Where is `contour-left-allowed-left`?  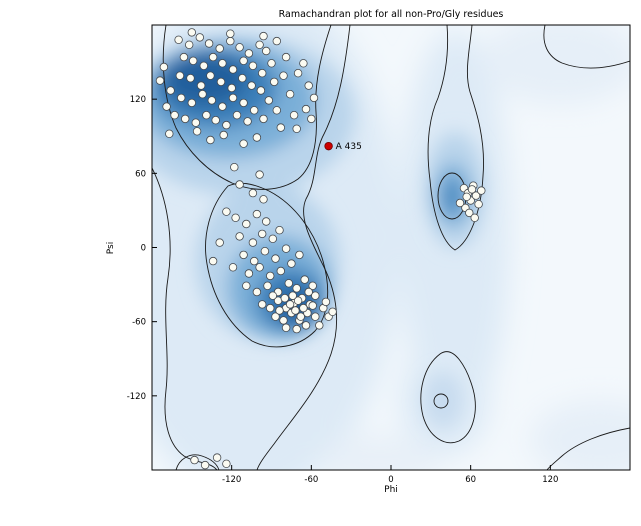
contour-left-allowed-left is located at coordinates (185, 318).